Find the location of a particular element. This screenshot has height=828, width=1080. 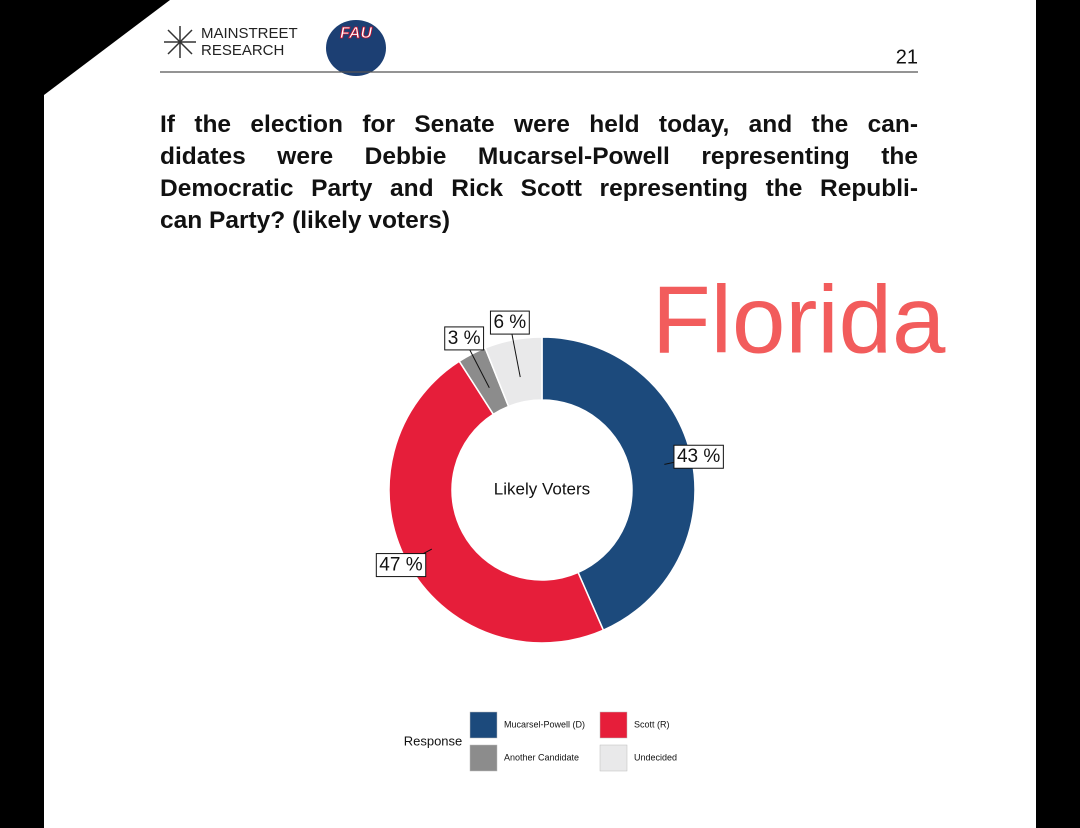

data-label: 6 % is located at coordinates (509, 322).